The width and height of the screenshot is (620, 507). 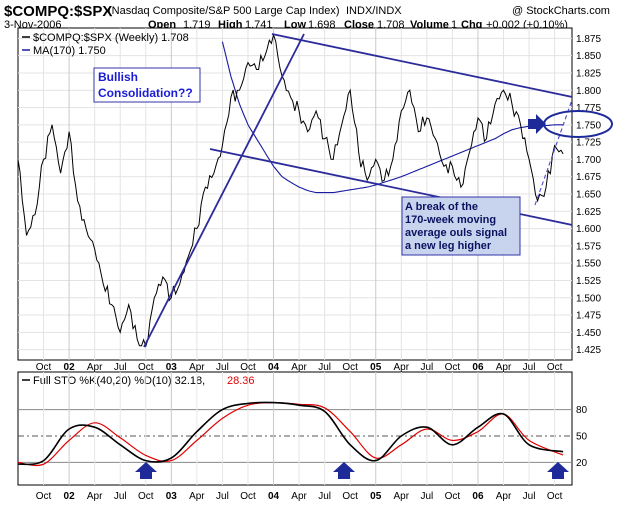 What do you see at coordinates (588, 298) in the screenshot?
I see `price-y-tick-label: 1.500` at bounding box center [588, 298].